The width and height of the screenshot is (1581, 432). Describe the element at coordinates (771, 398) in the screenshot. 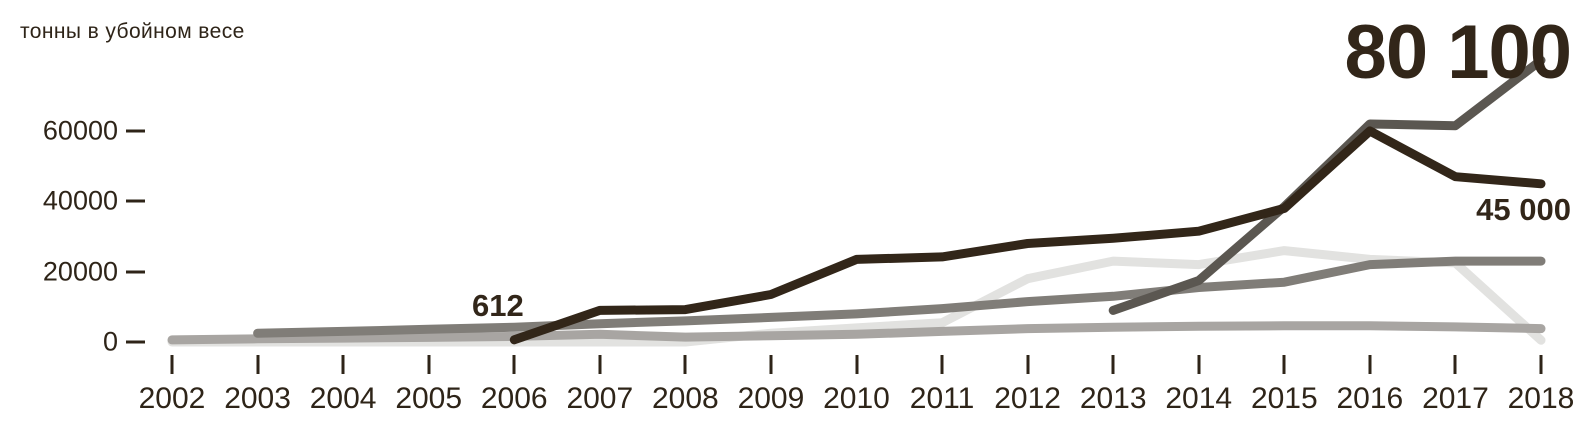

I see `x-tick-label: 2009` at that location.